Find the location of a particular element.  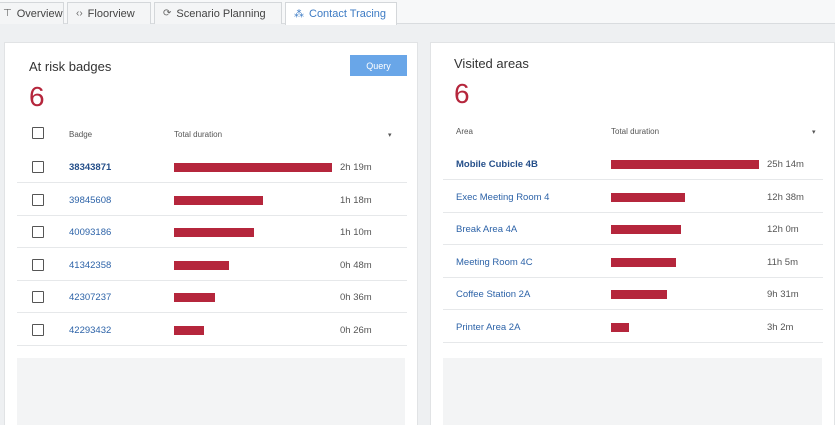

area-row: Meeting Room 4C 11h 5m is located at coordinates (633, 262).